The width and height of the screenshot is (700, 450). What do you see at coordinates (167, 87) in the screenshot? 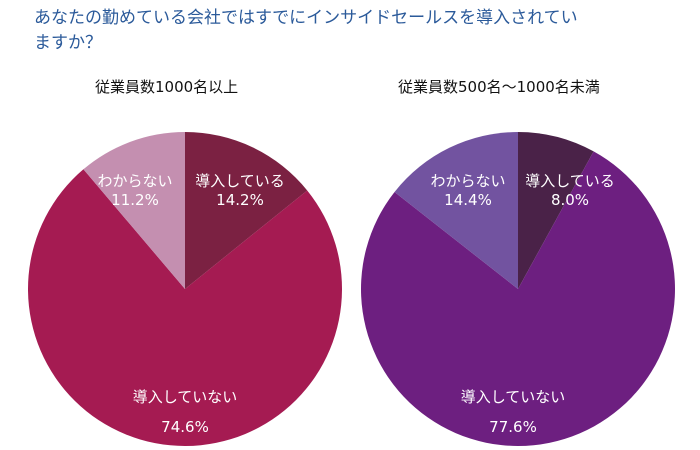
I see `pie-title-large-companies: 従業員数1000名以上` at bounding box center [167, 87].